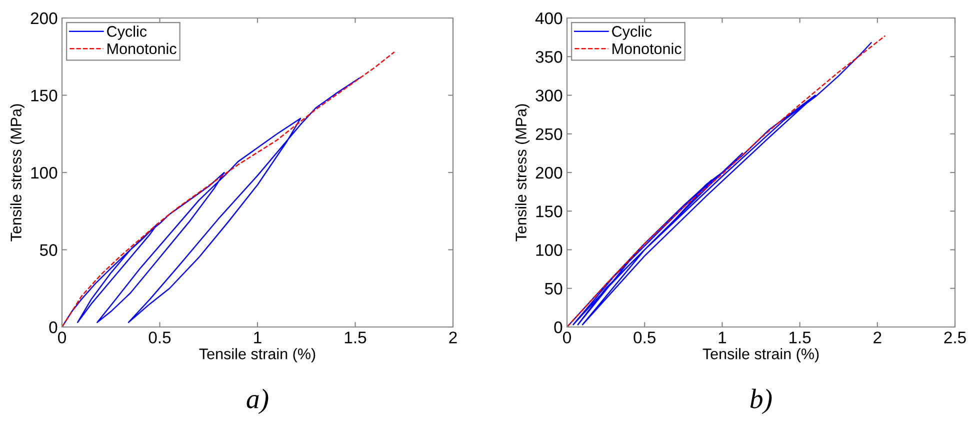  Describe the element at coordinates (257, 401) in the screenshot. I see `text: a)` at that location.